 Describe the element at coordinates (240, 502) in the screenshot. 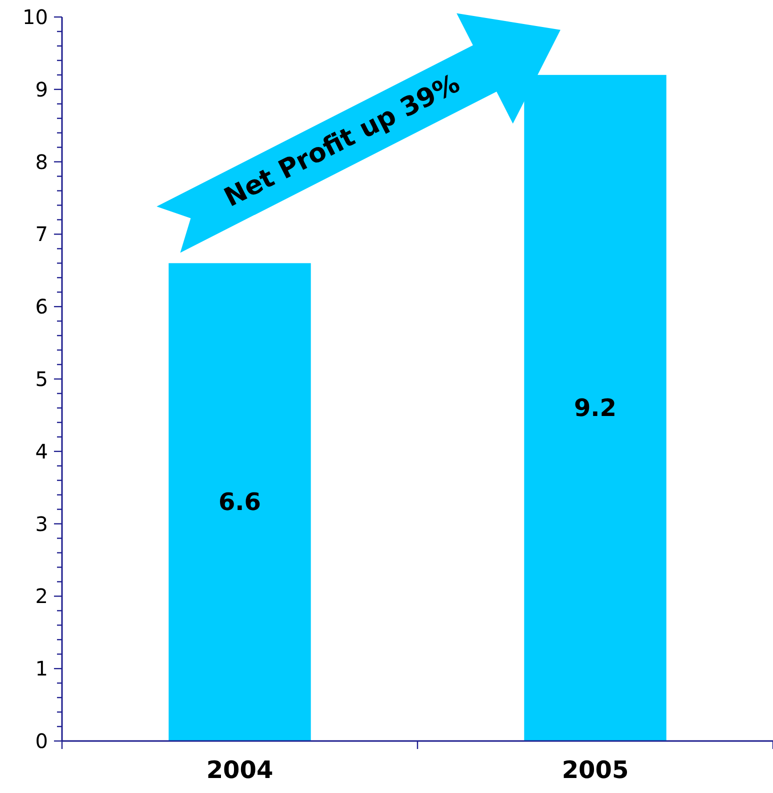

I see `data-label: 6.6` at that location.